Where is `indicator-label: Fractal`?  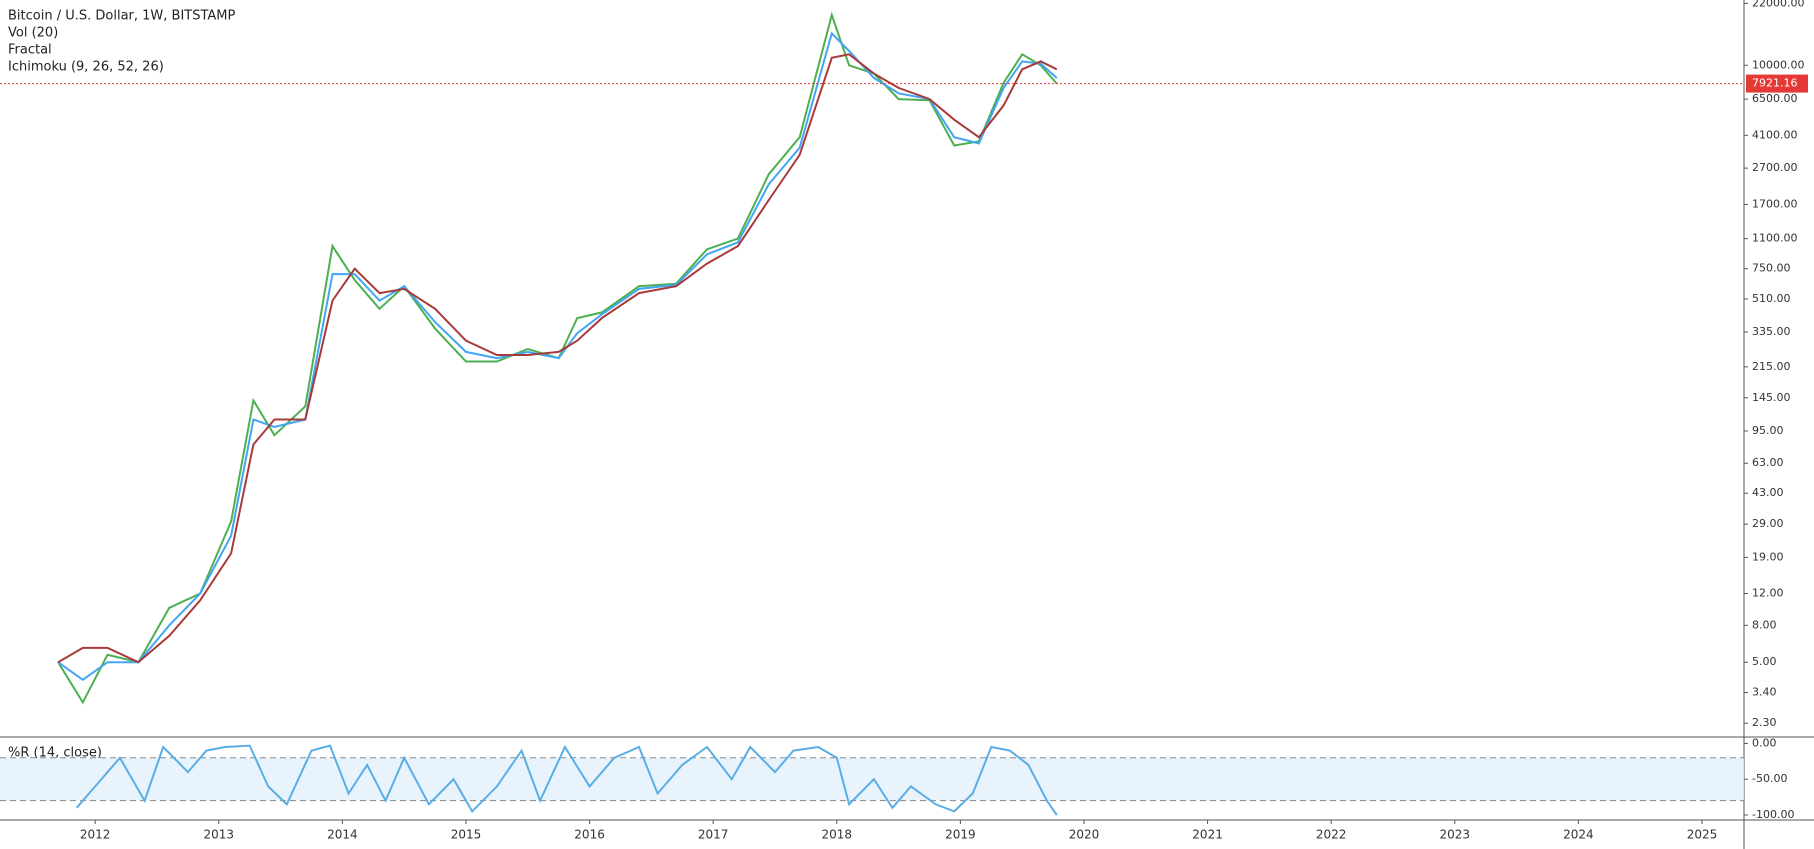
indicator-label: Fractal is located at coordinates (30, 50).